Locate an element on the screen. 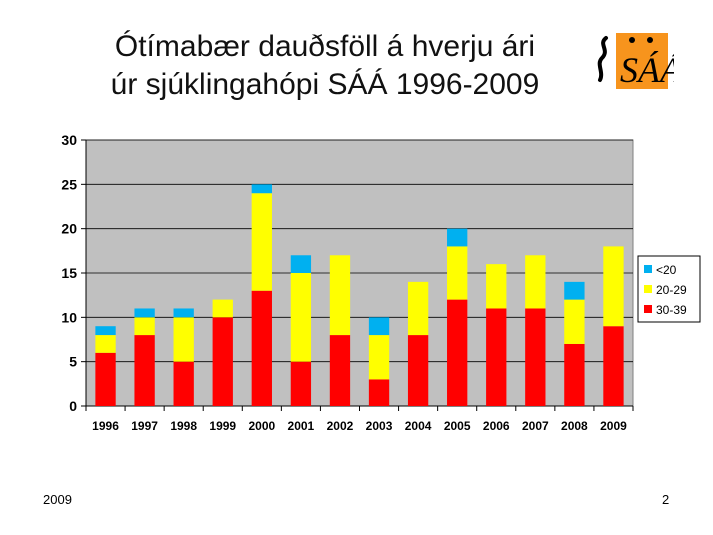  x-tick-label: 2009 is located at coordinates (613, 426).